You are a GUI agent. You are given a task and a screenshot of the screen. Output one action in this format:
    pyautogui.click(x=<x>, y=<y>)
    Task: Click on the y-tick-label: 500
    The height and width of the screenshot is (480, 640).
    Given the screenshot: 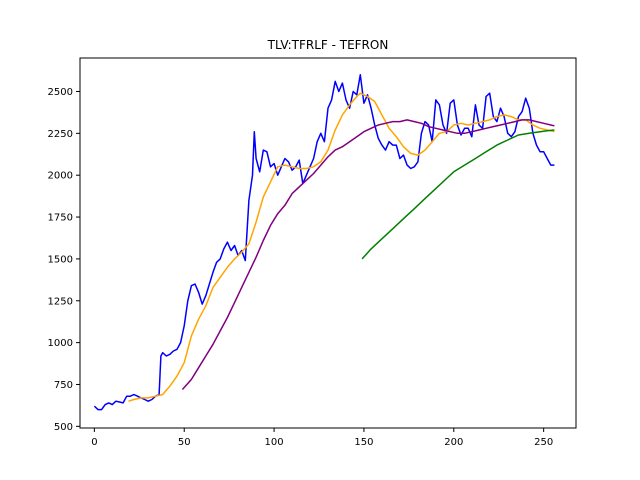 What is the action you would take?
    pyautogui.click(x=63, y=427)
    